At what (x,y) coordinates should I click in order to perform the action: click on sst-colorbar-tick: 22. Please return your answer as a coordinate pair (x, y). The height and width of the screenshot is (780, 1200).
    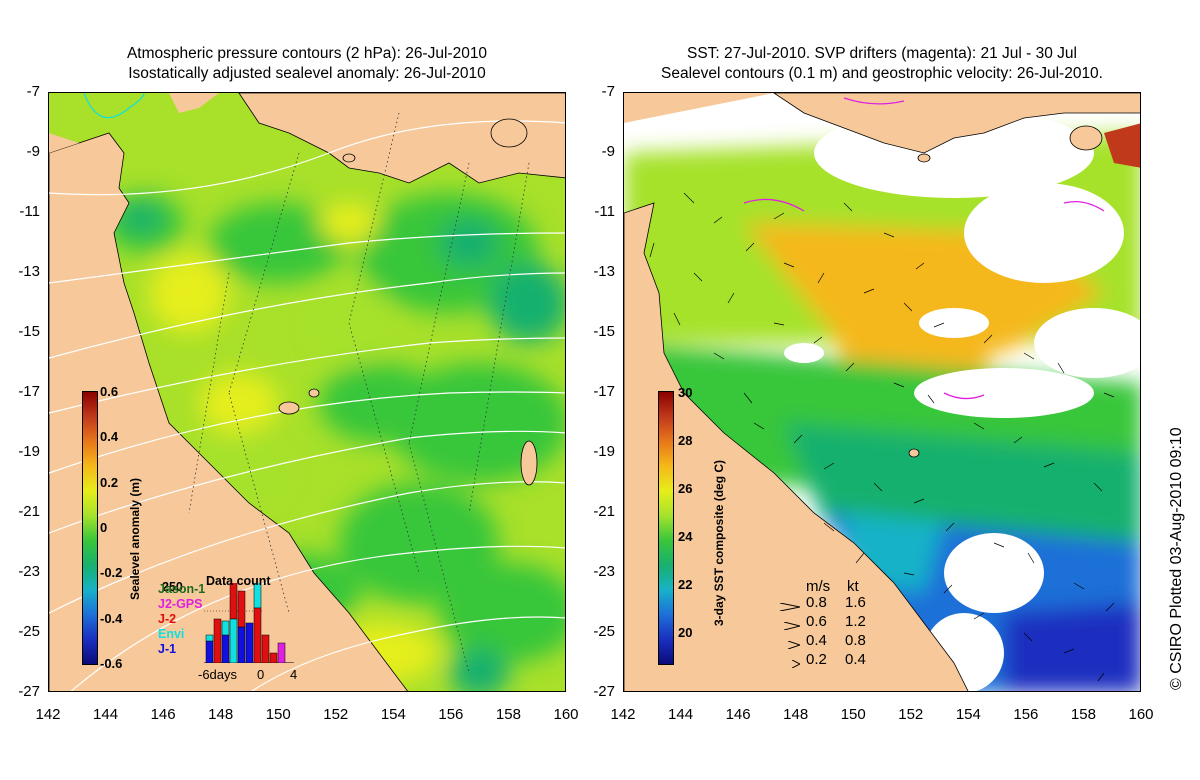
    Looking at the image, I should click on (685, 584).